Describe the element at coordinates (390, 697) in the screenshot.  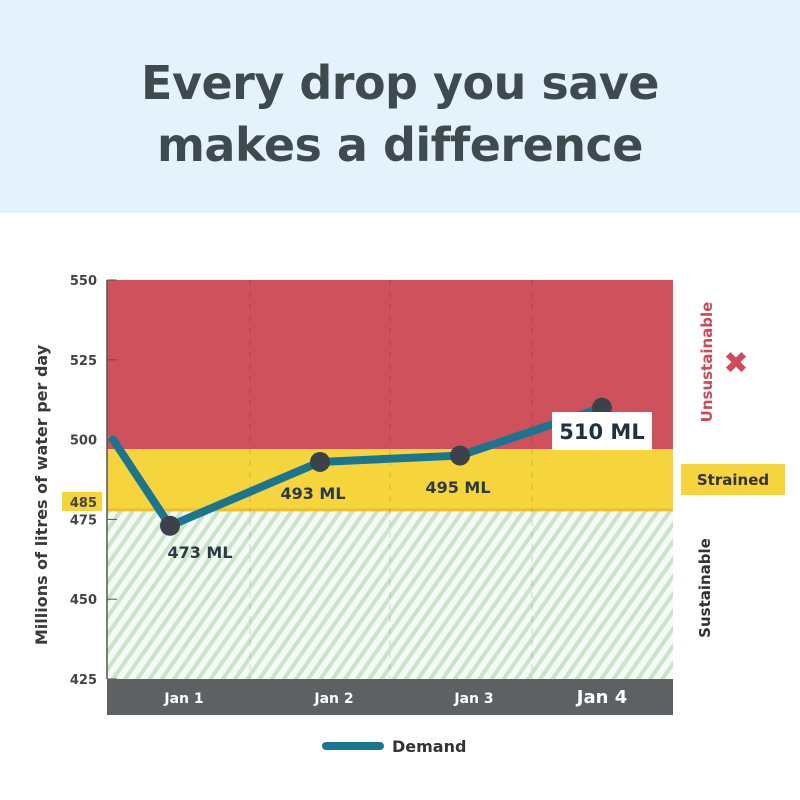
I see `x-axis-bar` at that location.